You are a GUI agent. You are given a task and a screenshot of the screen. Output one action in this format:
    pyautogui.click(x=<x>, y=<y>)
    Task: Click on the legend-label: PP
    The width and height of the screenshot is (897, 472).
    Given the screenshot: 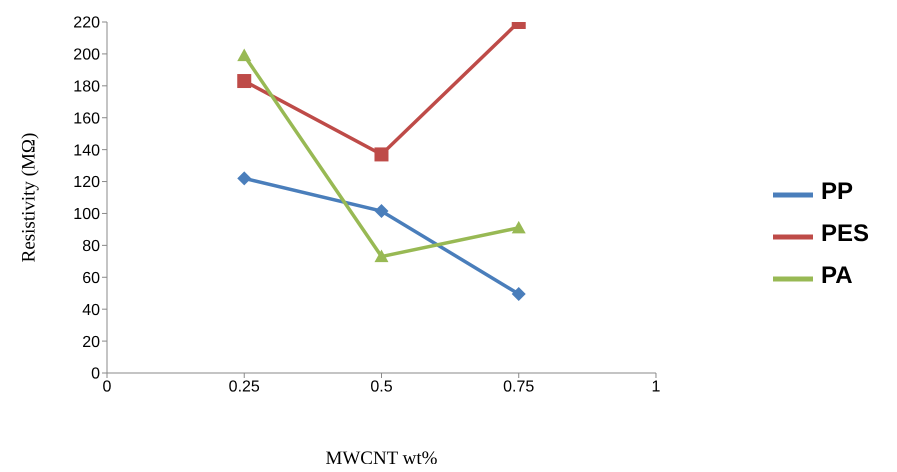 What is the action you would take?
    pyautogui.click(x=836, y=192)
    